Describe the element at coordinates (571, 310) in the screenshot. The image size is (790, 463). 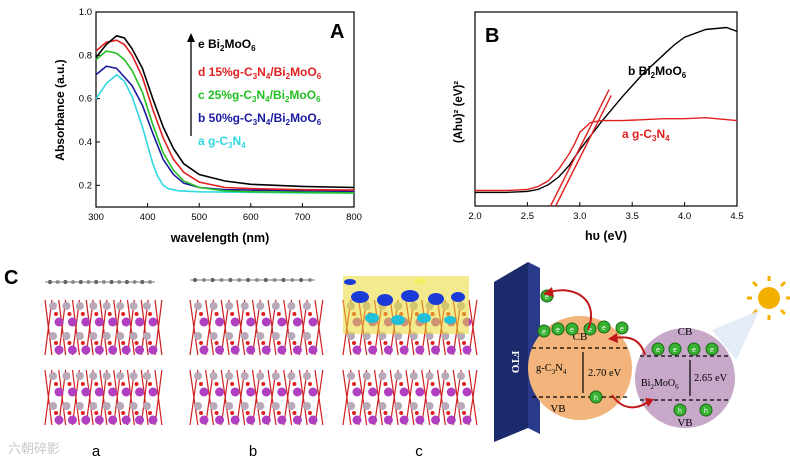
I see `electron-transfer-arrow` at that location.